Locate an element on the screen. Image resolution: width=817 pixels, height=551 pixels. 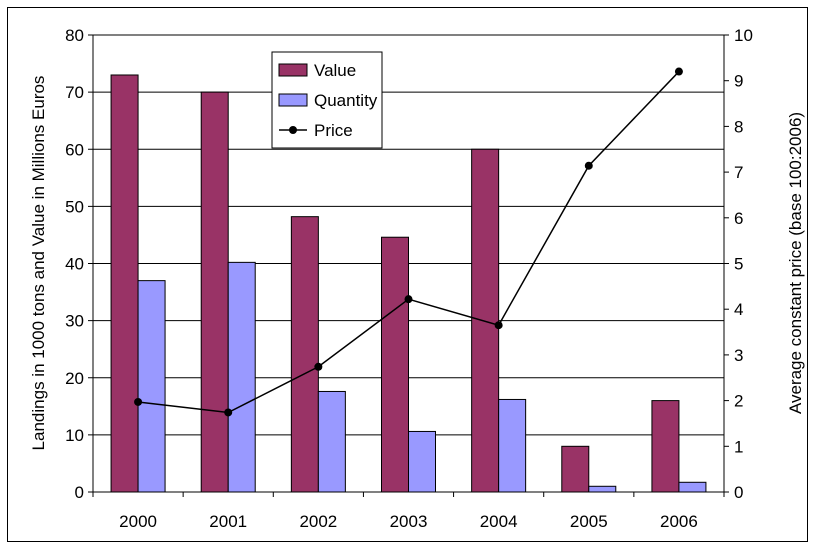
right-tick-label: 6 is located at coordinates (738, 218).